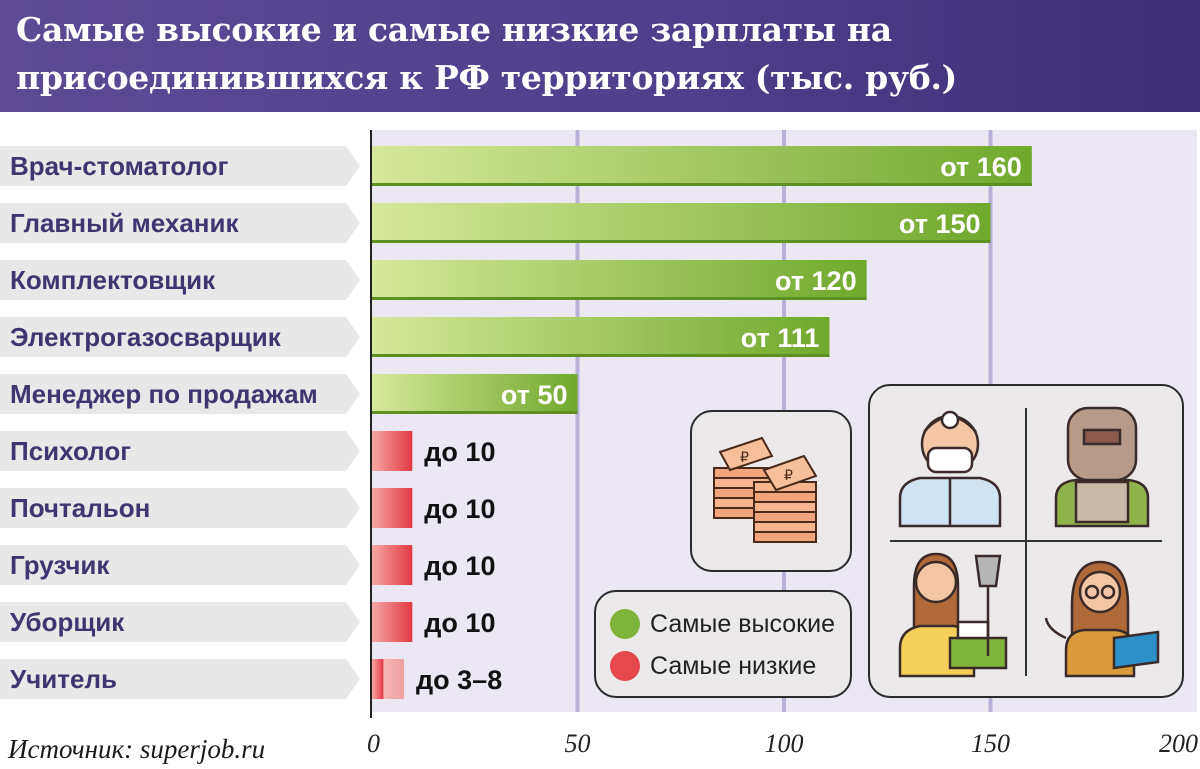 This screenshot has width=1200, height=769. Describe the element at coordinates (146, 337) in the screenshot. I see `category-label: Электрогазосварщик` at that location.